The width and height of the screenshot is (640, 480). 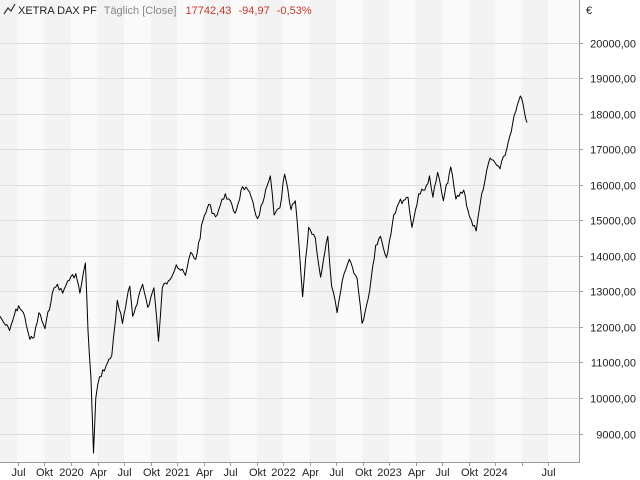 What do you see at coordinates (613, 293) in the screenshot?
I see `y-tick-label: 13000,00` at bounding box center [613, 293].